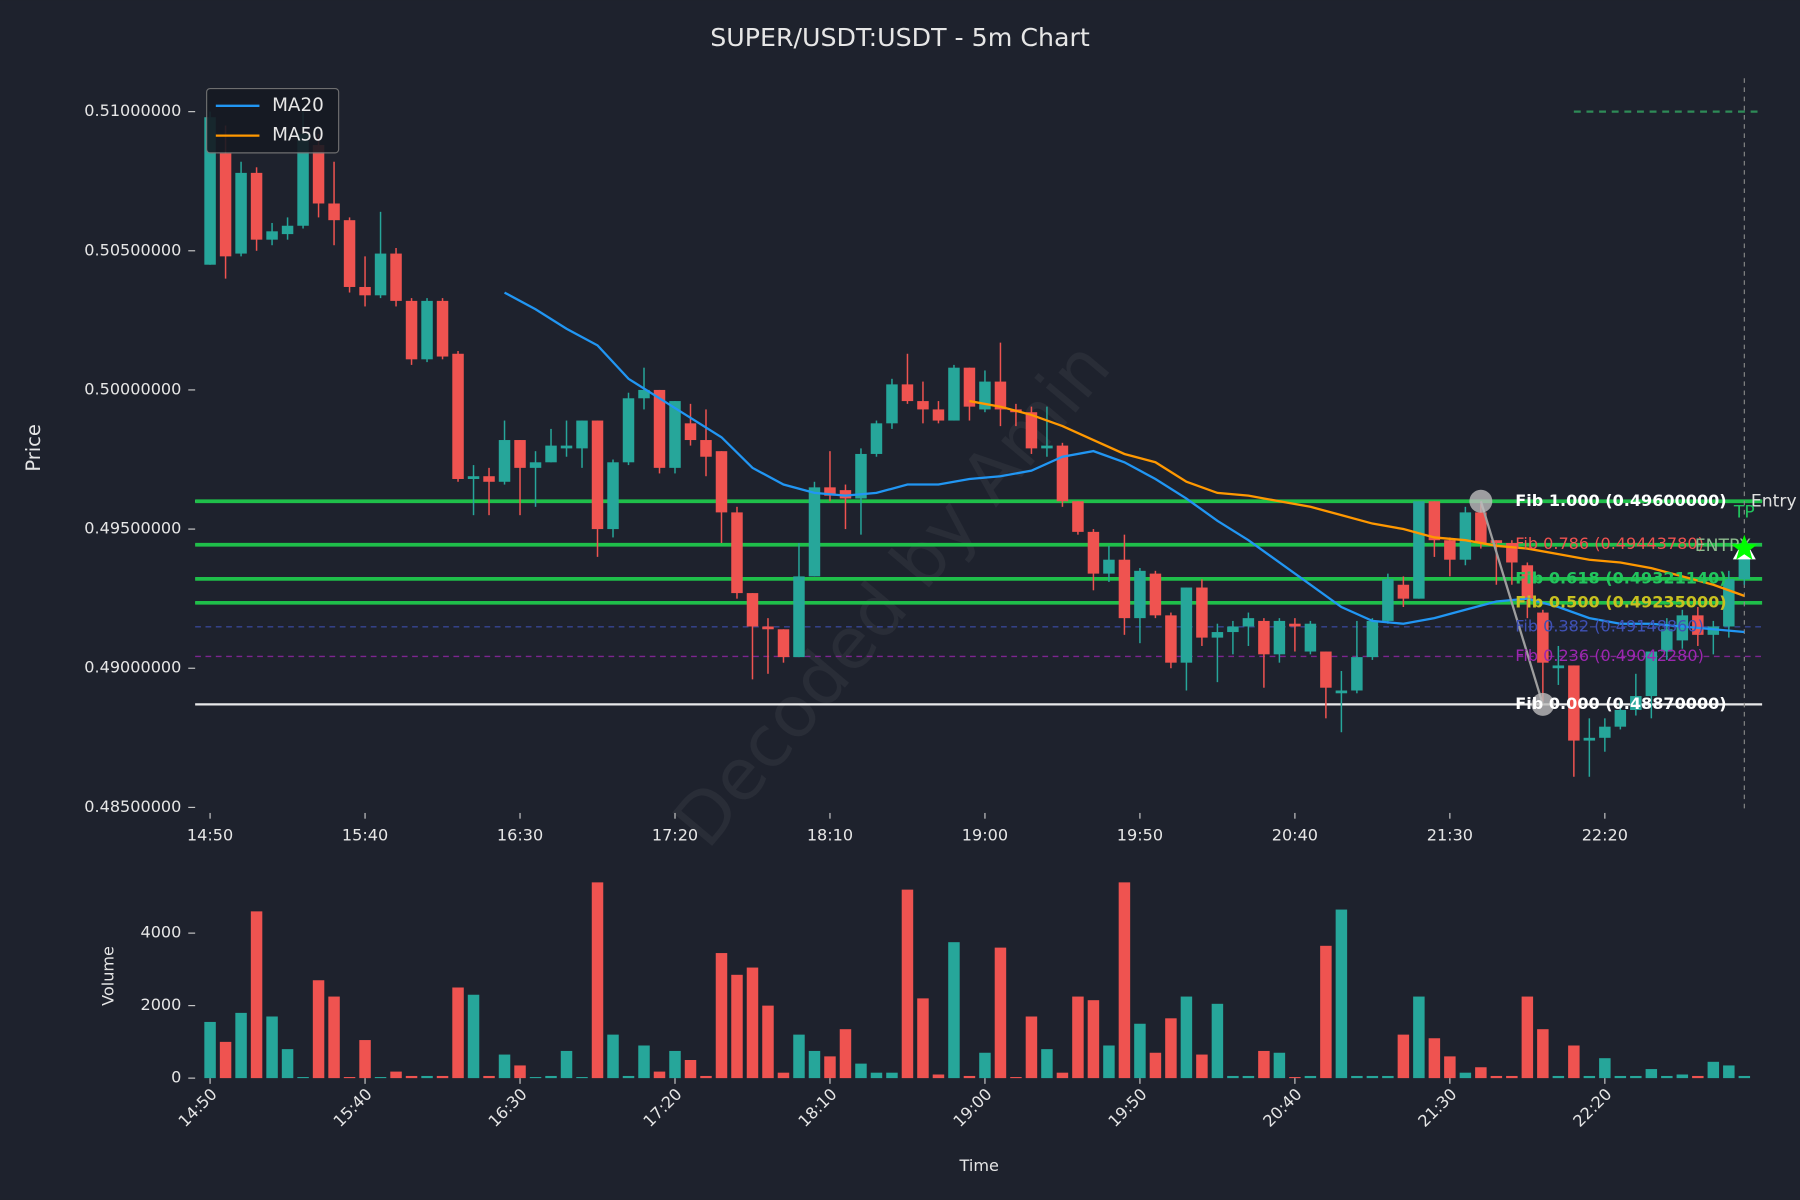 This screenshot has height=1200, width=1800. Describe the element at coordinates (830, 834) in the screenshot. I see `x-tick-label: 18:10` at that location.